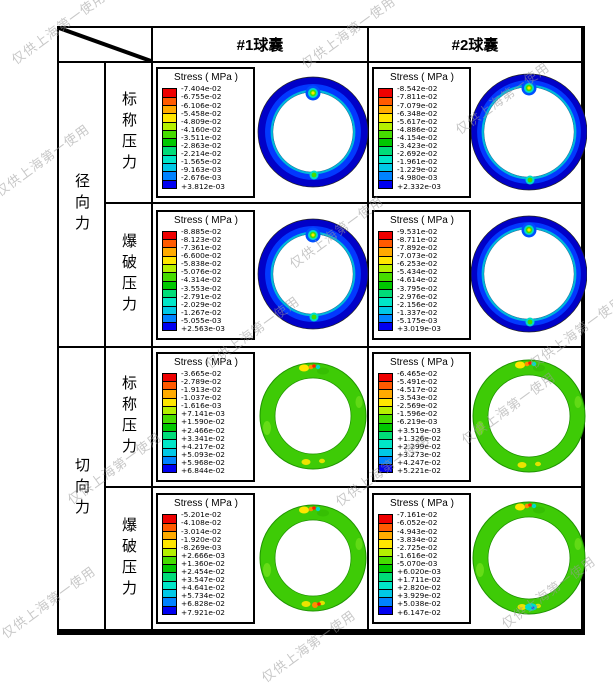 Image resolution: width=613 pixels, height=686 pixels. I want to click on legend-value: -7.079e-02, so click(417, 105).